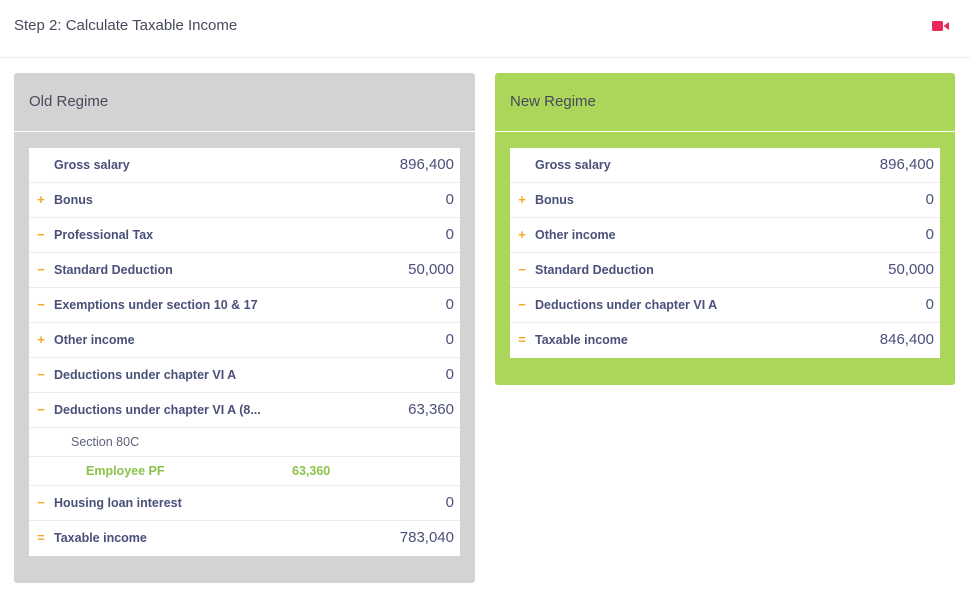 This screenshot has height=608, width=970. What do you see at coordinates (244, 538) in the screenshot?
I see `table-row: = Taxable income 783,040` at bounding box center [244, 538].